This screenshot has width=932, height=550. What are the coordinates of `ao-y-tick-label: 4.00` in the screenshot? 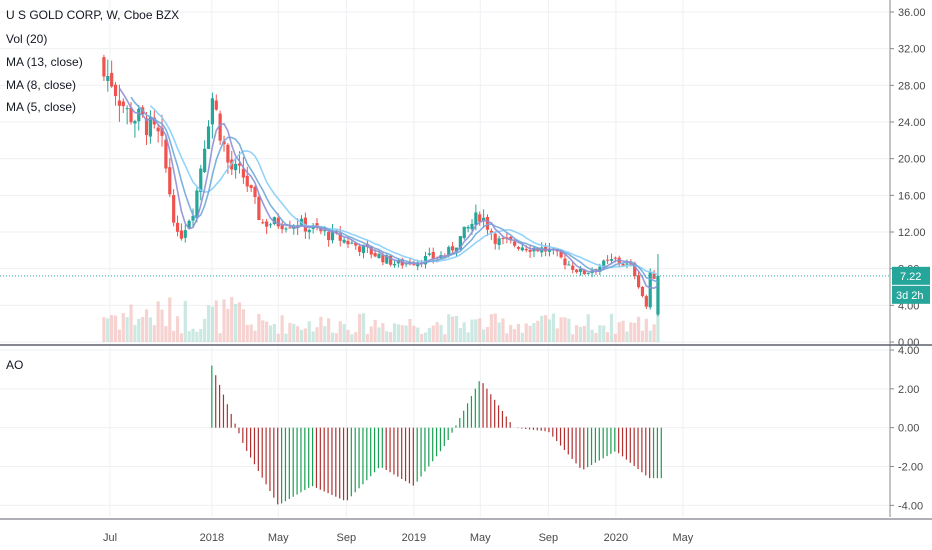 It's located at (908, 351).